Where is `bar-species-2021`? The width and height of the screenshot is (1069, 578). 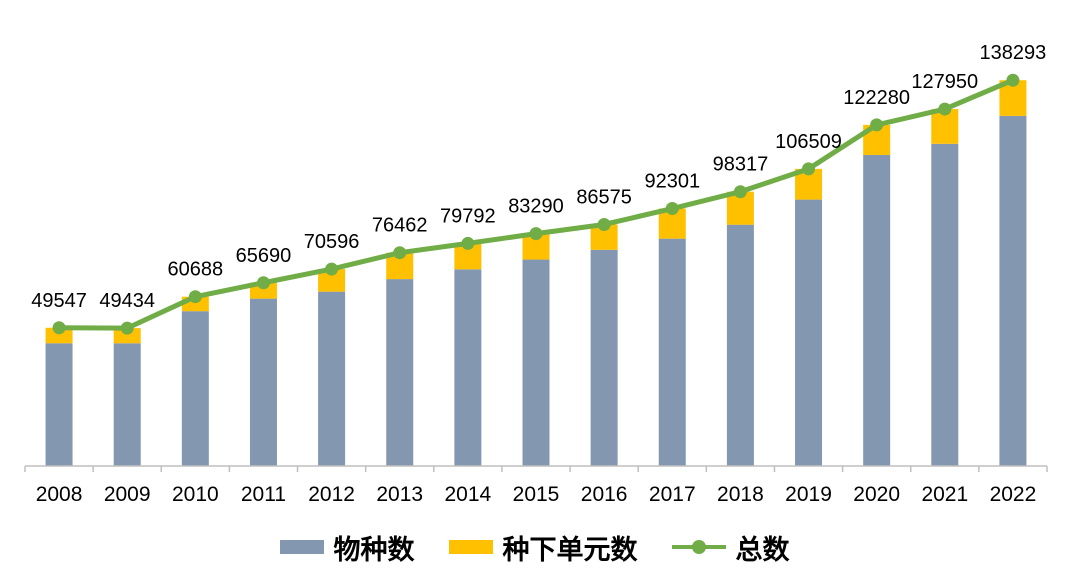
bar-species-2021 is located at coordinates (945, 304).